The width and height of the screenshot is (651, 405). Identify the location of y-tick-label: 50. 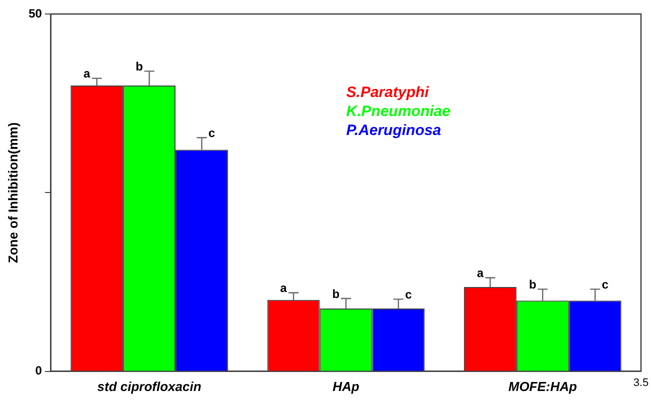
(35, 13).